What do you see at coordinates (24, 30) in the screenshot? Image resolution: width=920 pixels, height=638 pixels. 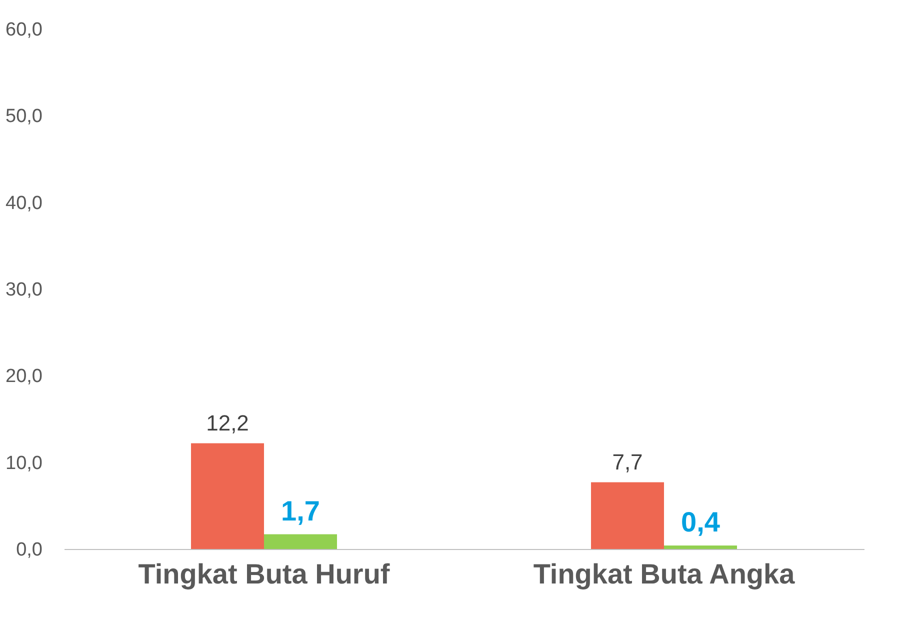 I see `y-tick-label: 60,0` at bounding box center [24, 30].